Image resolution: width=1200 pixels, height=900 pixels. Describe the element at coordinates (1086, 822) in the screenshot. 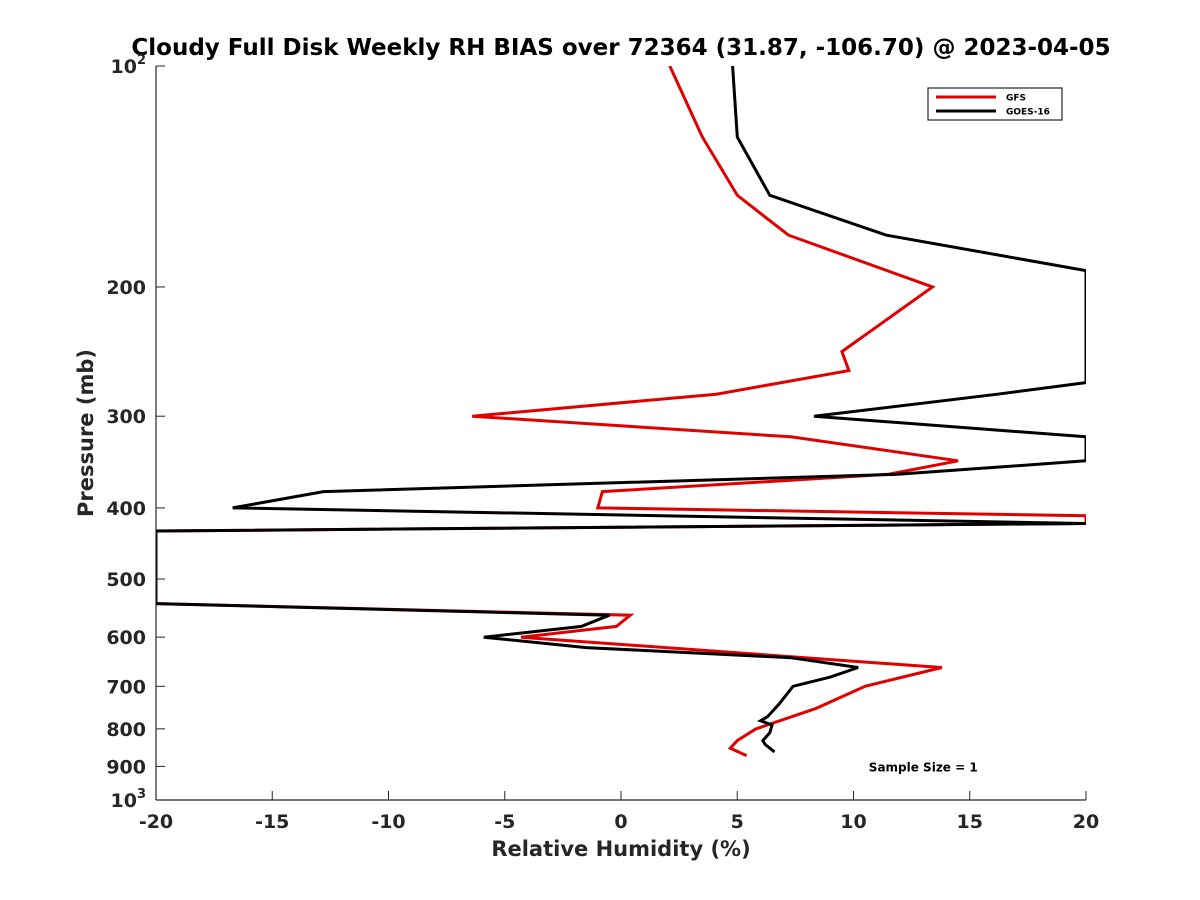

I see `x-tick-label: 20` at that location.